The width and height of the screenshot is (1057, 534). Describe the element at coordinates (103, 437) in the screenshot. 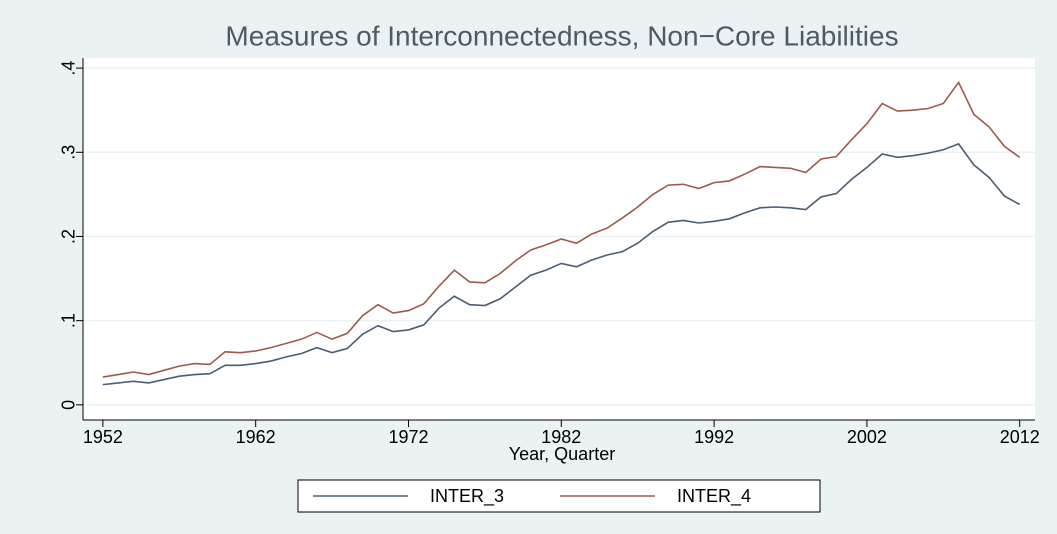

I see `x-tick-label: 1952` at that location.